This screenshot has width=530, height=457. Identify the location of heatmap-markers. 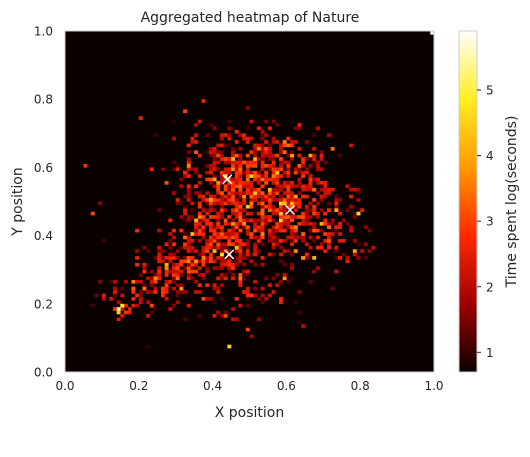
(259, 217).